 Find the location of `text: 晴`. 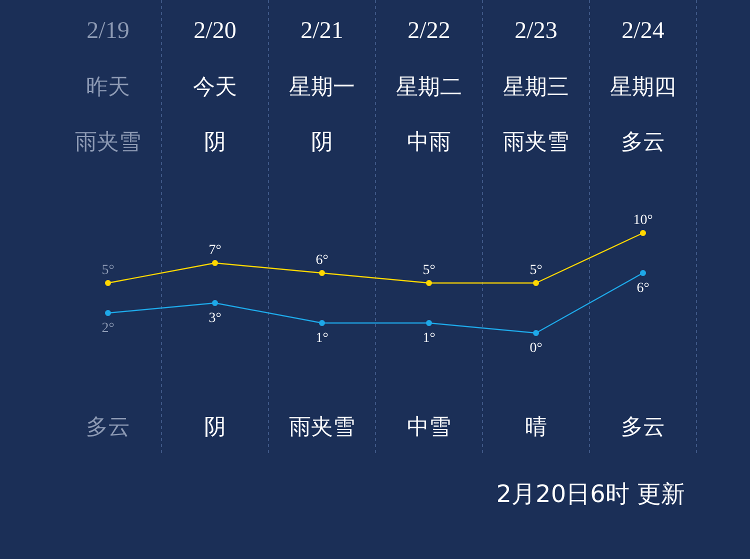

text: 晴 is located at coordinates (536, 427).